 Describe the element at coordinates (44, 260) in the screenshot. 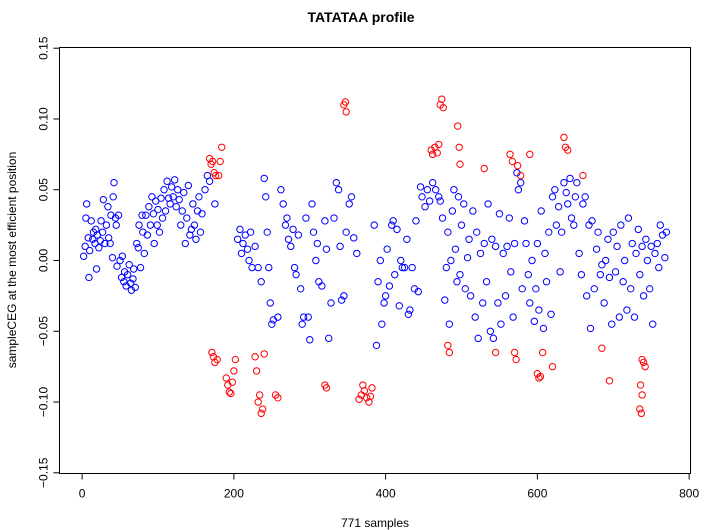

I see `y-tick-label: 0.00` at that location.